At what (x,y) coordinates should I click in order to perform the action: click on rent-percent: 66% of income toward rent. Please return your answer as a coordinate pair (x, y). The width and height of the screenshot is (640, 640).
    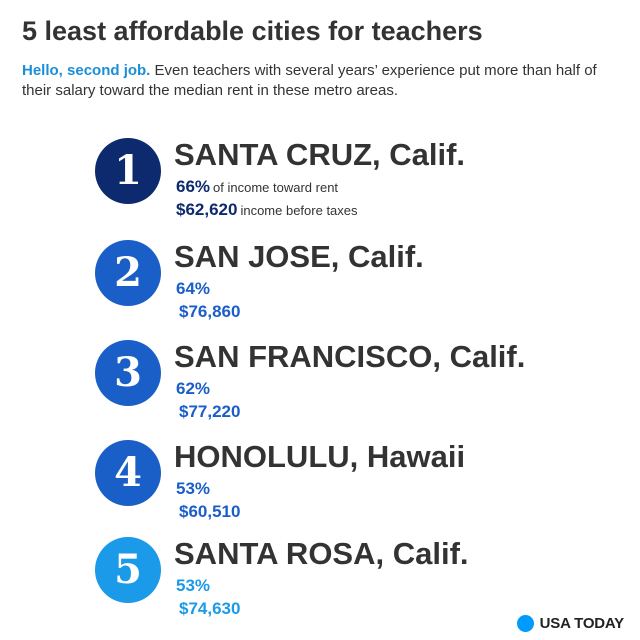
    Looking at the image, I should click on (257, 187).